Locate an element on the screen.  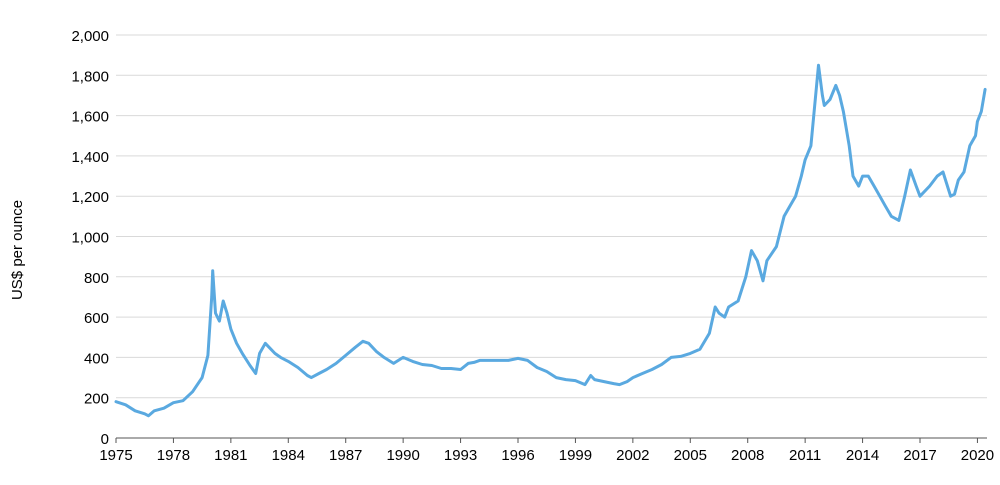
y-tick-label: 2,000 is located at coordinates (90, 36).